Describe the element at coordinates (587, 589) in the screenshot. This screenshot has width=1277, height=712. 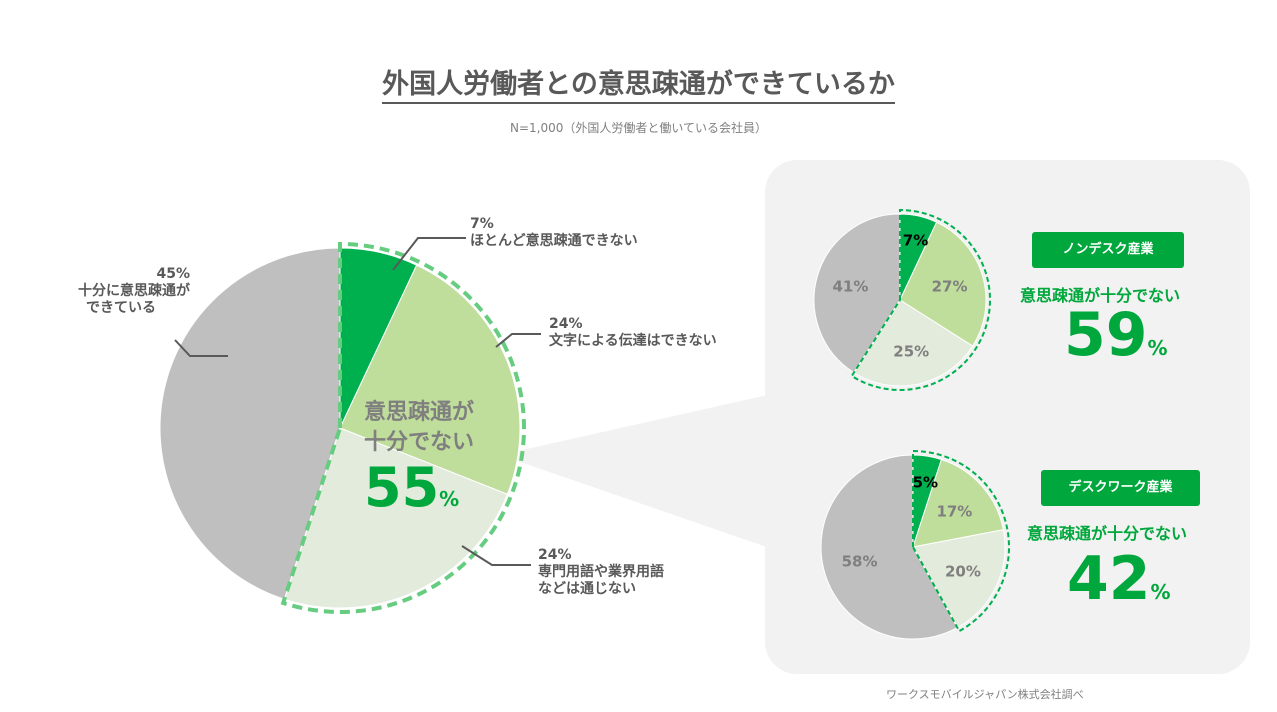
I see `main-label-s2-text2: などは通じない` at that location.